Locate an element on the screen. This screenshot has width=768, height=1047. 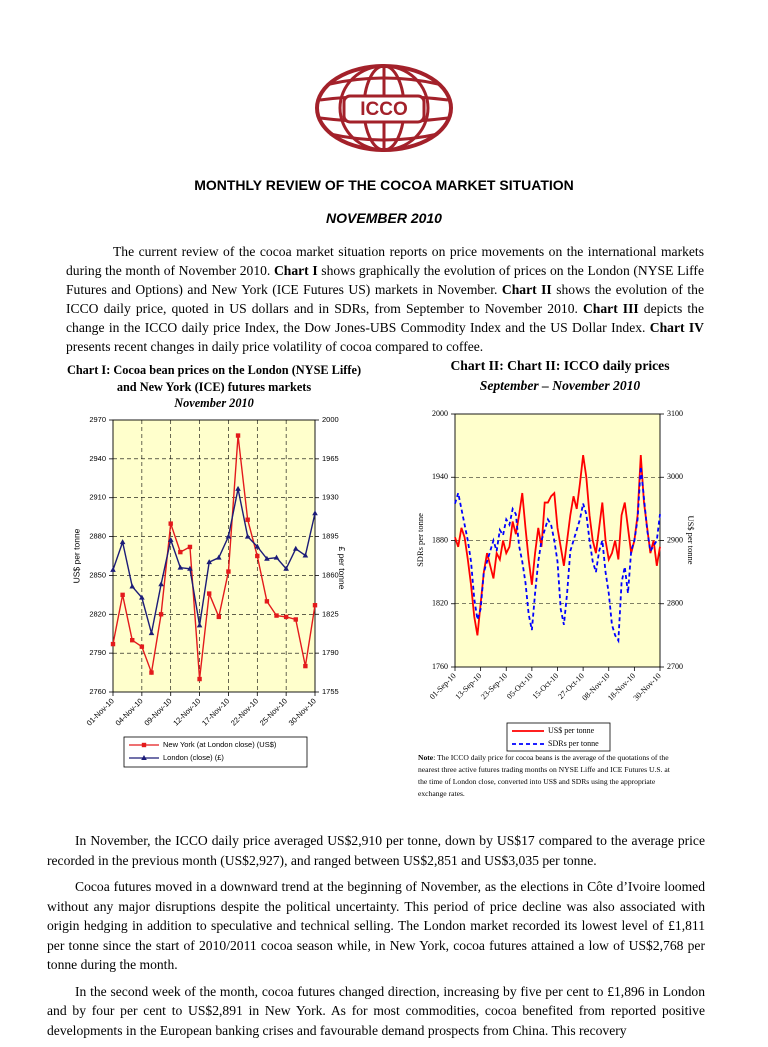
x-tick-label: 09-Nov-10 is located at coordinates (157, 711).